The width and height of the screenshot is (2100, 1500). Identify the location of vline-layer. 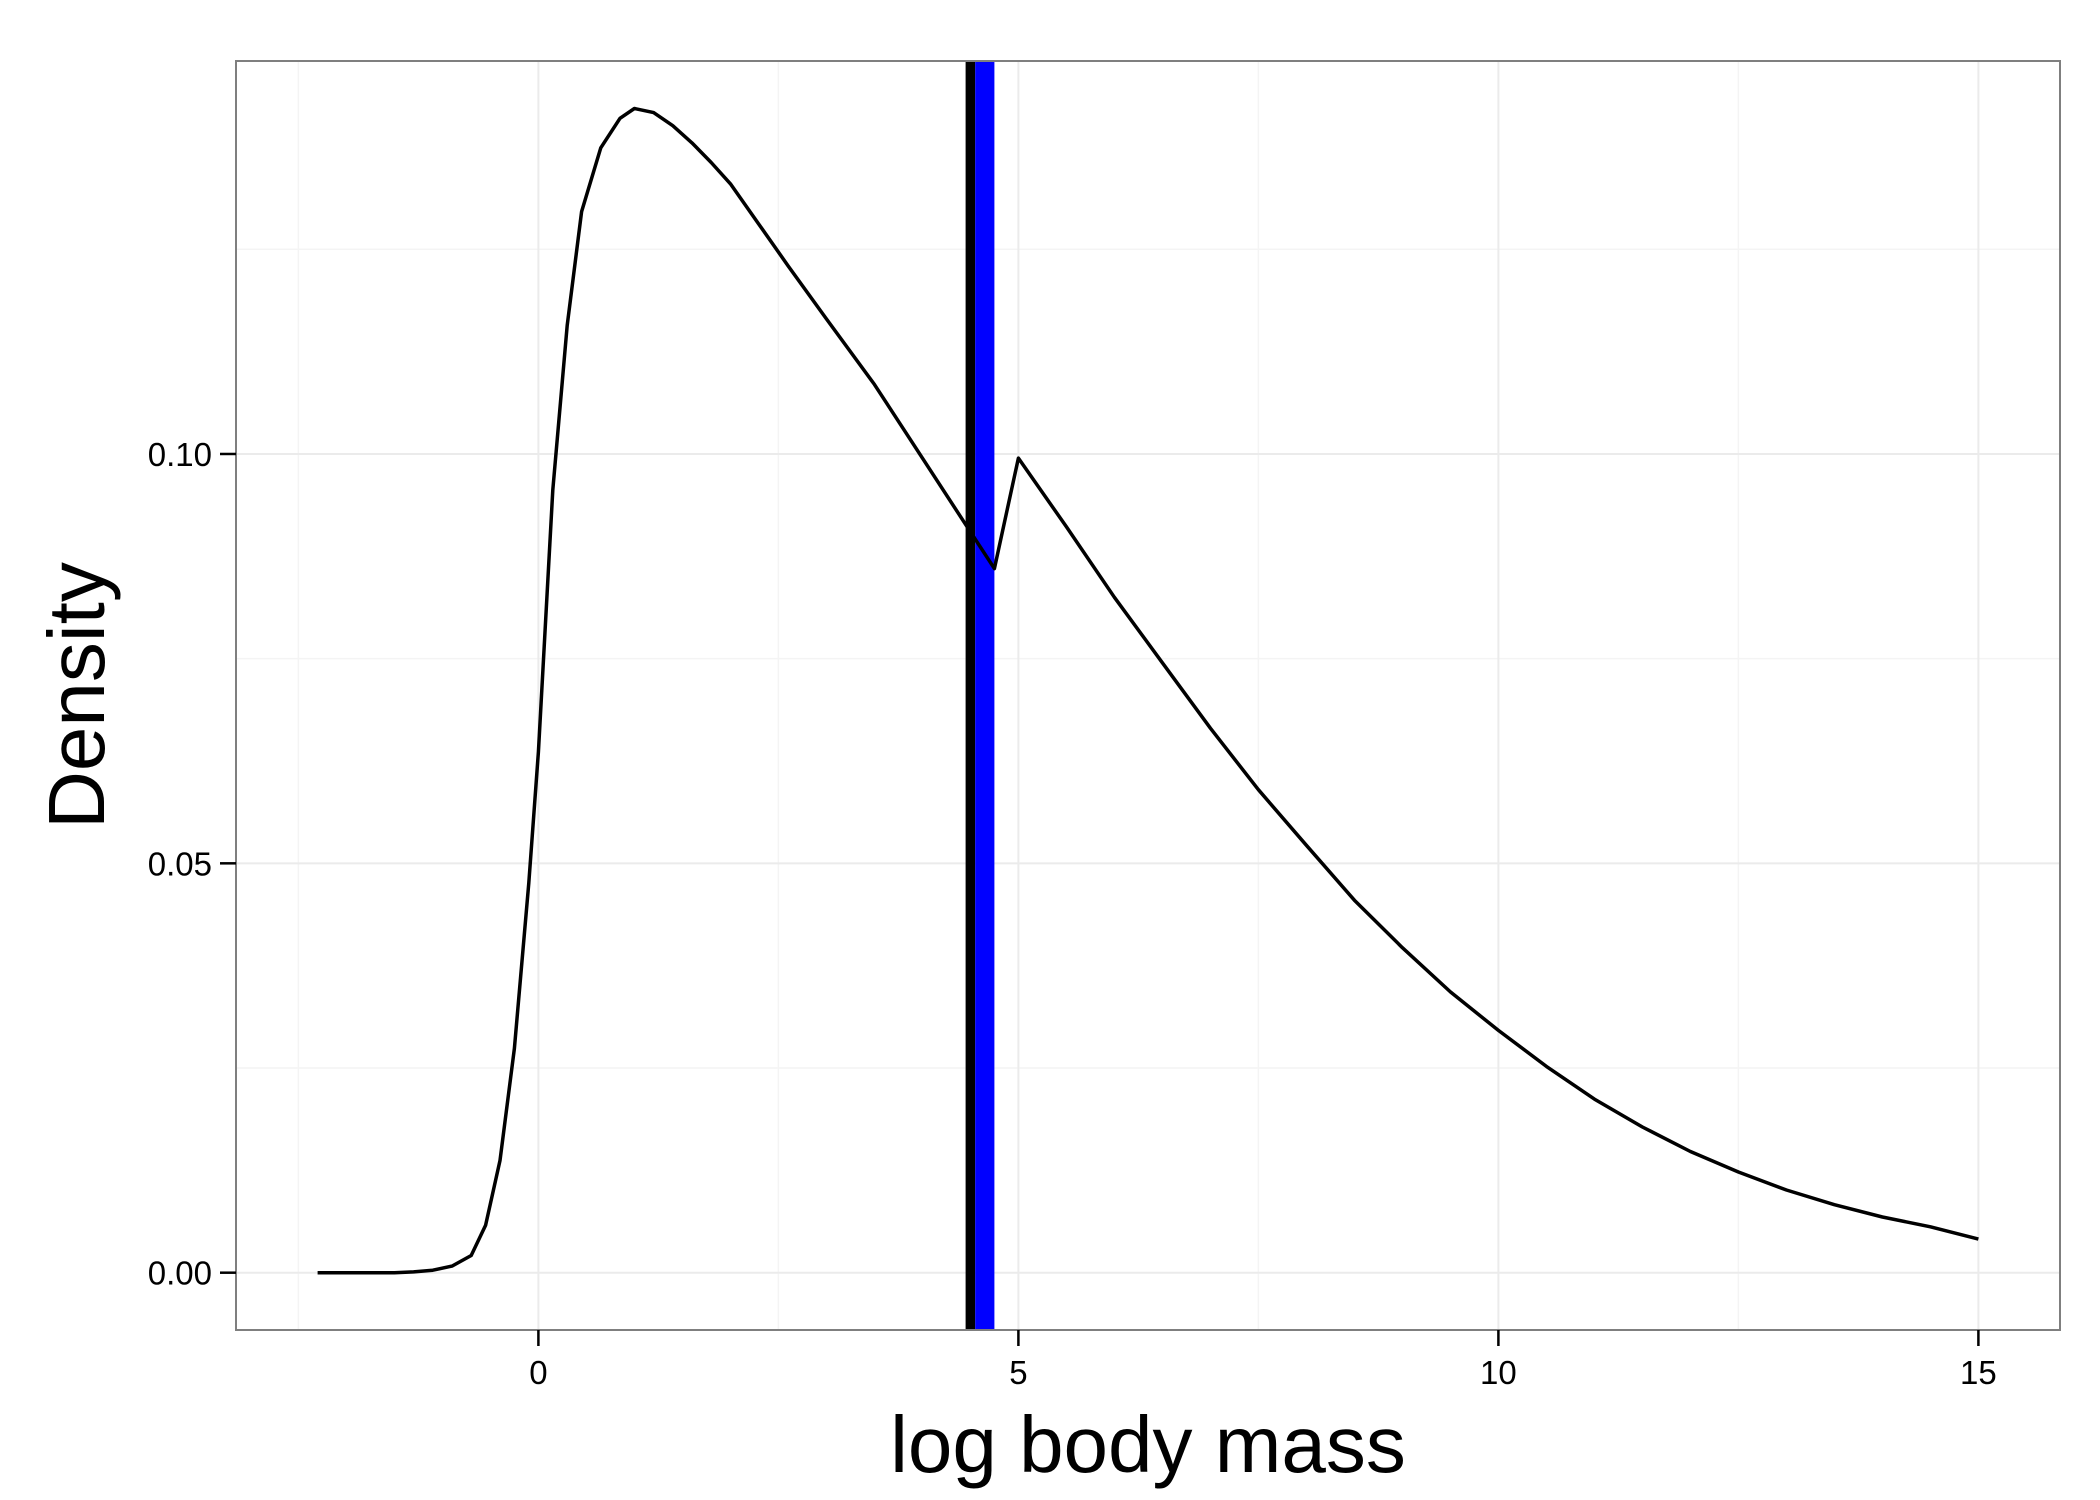
(980, 695).